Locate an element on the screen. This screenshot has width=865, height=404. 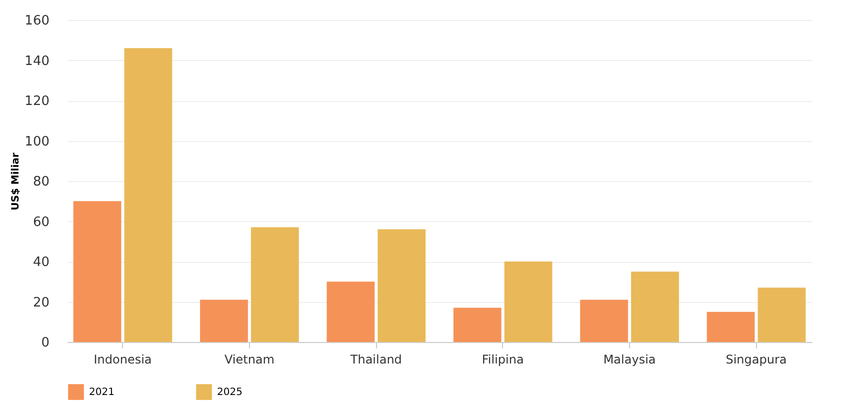
y-tick-label: 20 is located at coordinates (41, 302).